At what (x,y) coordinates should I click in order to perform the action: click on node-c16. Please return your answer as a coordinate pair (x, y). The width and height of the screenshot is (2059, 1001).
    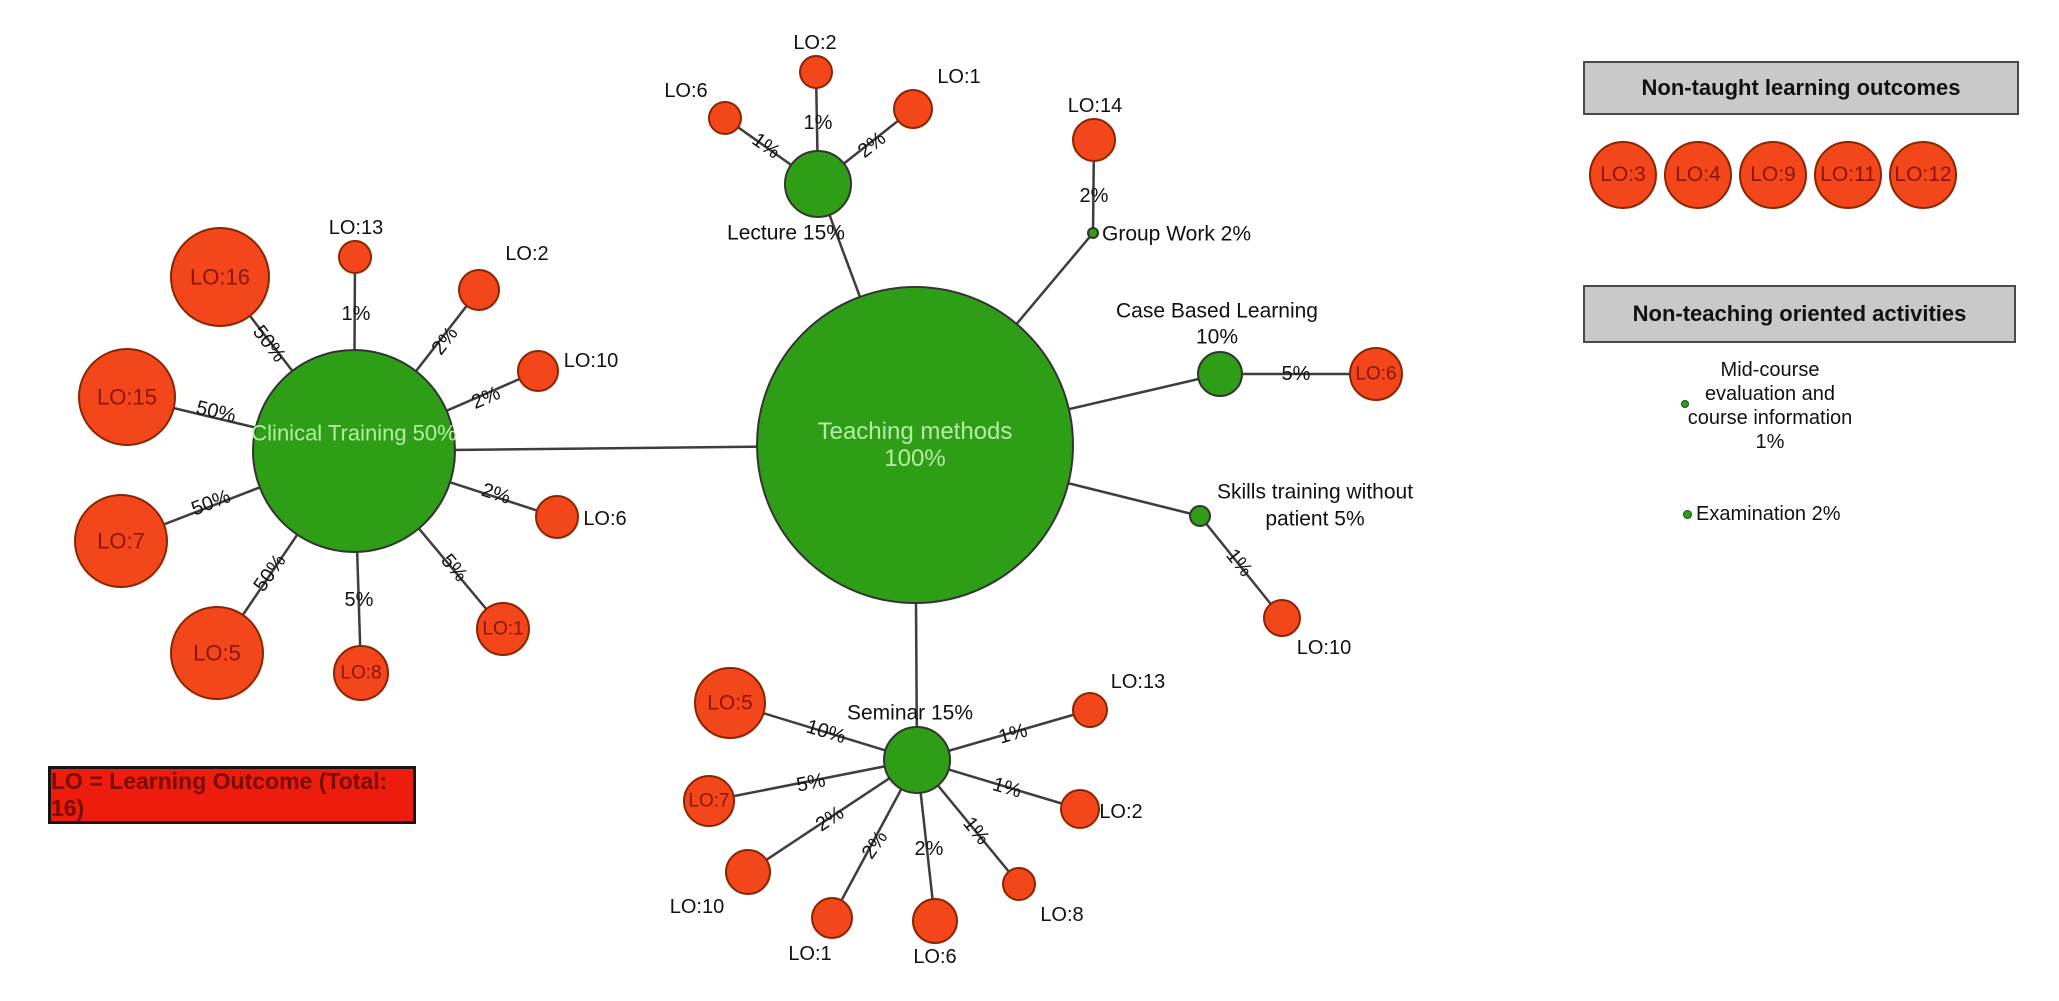
    Looking at the image, I should click on (220, 277).